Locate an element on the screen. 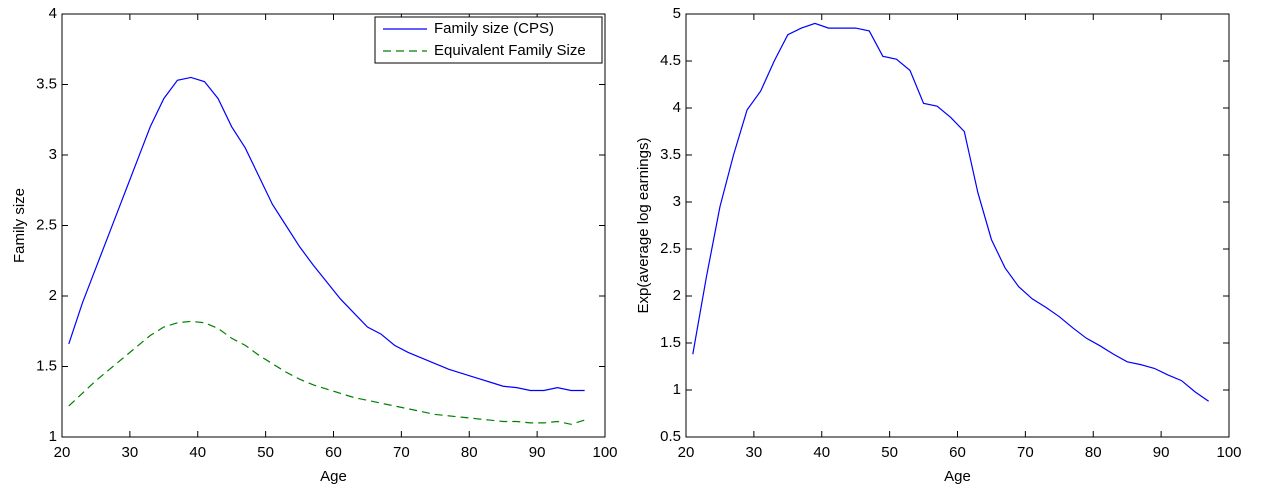 The height and width of the screenshot is (492, 1262). legend-label: Equivalent Family Size is located at coordinates (510, 50).